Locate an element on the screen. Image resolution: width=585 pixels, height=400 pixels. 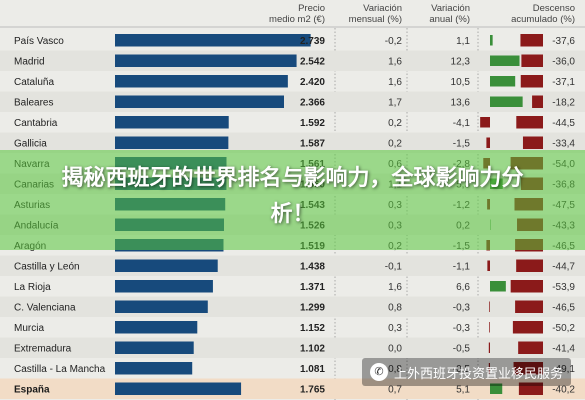
annual-value: 6,6 is located at coordinates (463, 287).